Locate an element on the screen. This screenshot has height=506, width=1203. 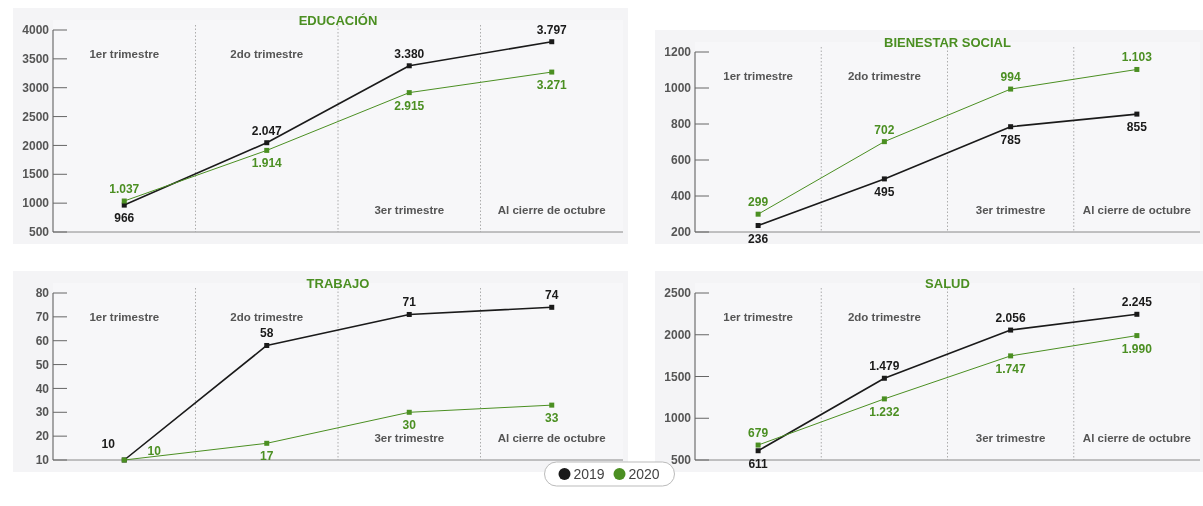
data-label: 2.915 is located at coordinates (409, 105).